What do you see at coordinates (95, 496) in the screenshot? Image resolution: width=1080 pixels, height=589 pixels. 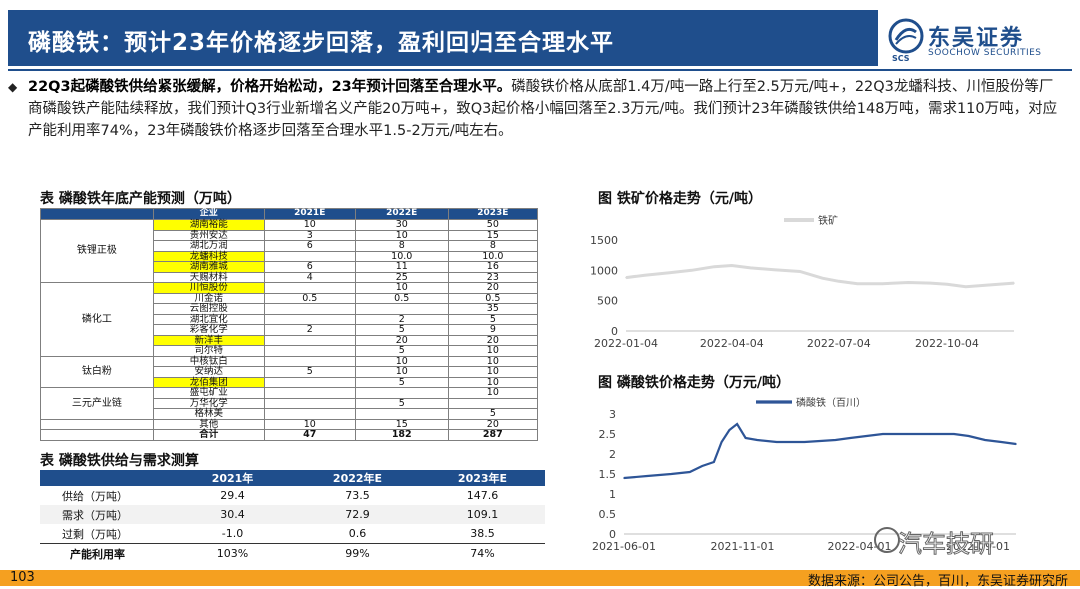 I see `supply-row-label: 供给（万吨）` at bounding box center [95, 496].